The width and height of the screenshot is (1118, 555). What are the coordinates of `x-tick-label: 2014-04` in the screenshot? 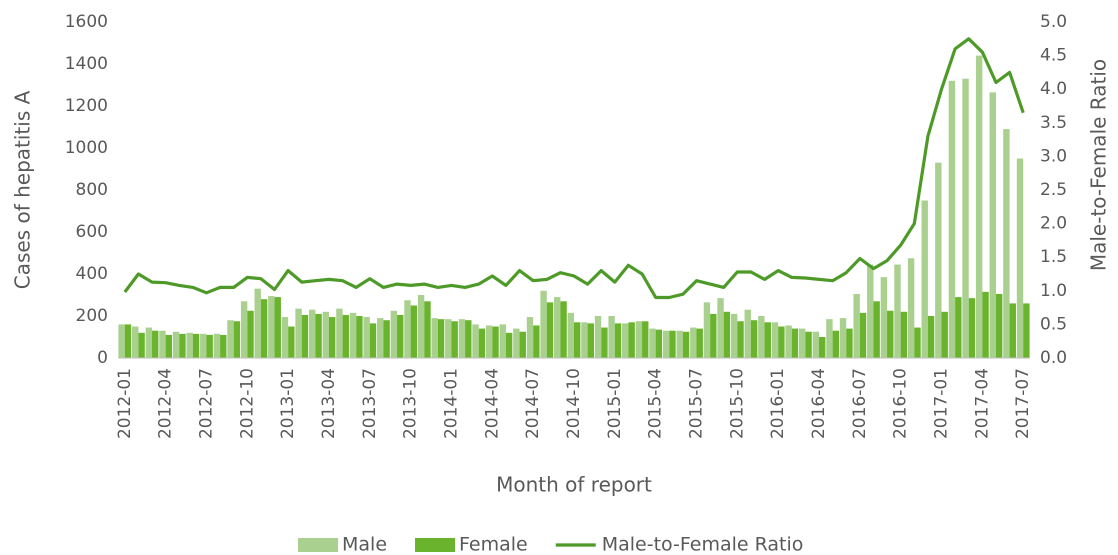 It's located at (492, 403).